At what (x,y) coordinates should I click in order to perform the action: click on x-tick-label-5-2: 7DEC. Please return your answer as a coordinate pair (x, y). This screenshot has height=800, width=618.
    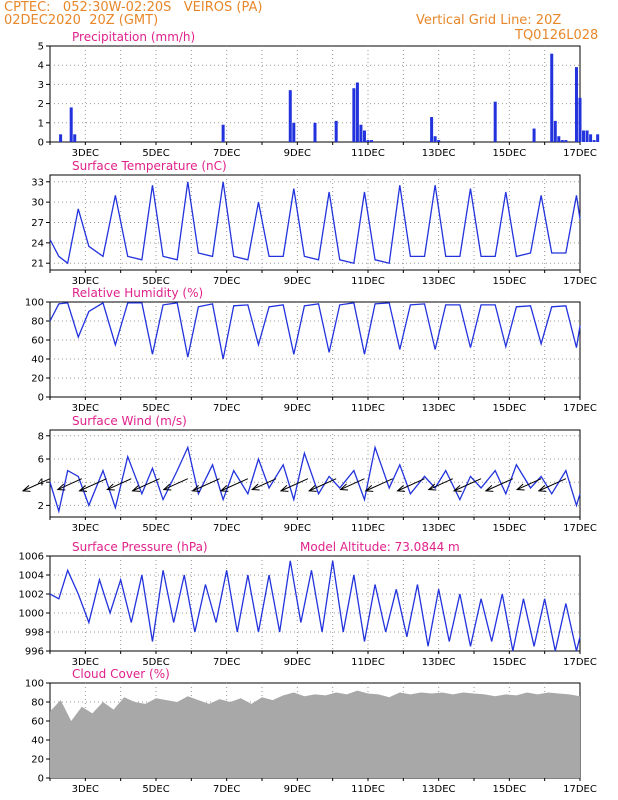
    Looking at the image, I should click on (226, 789).